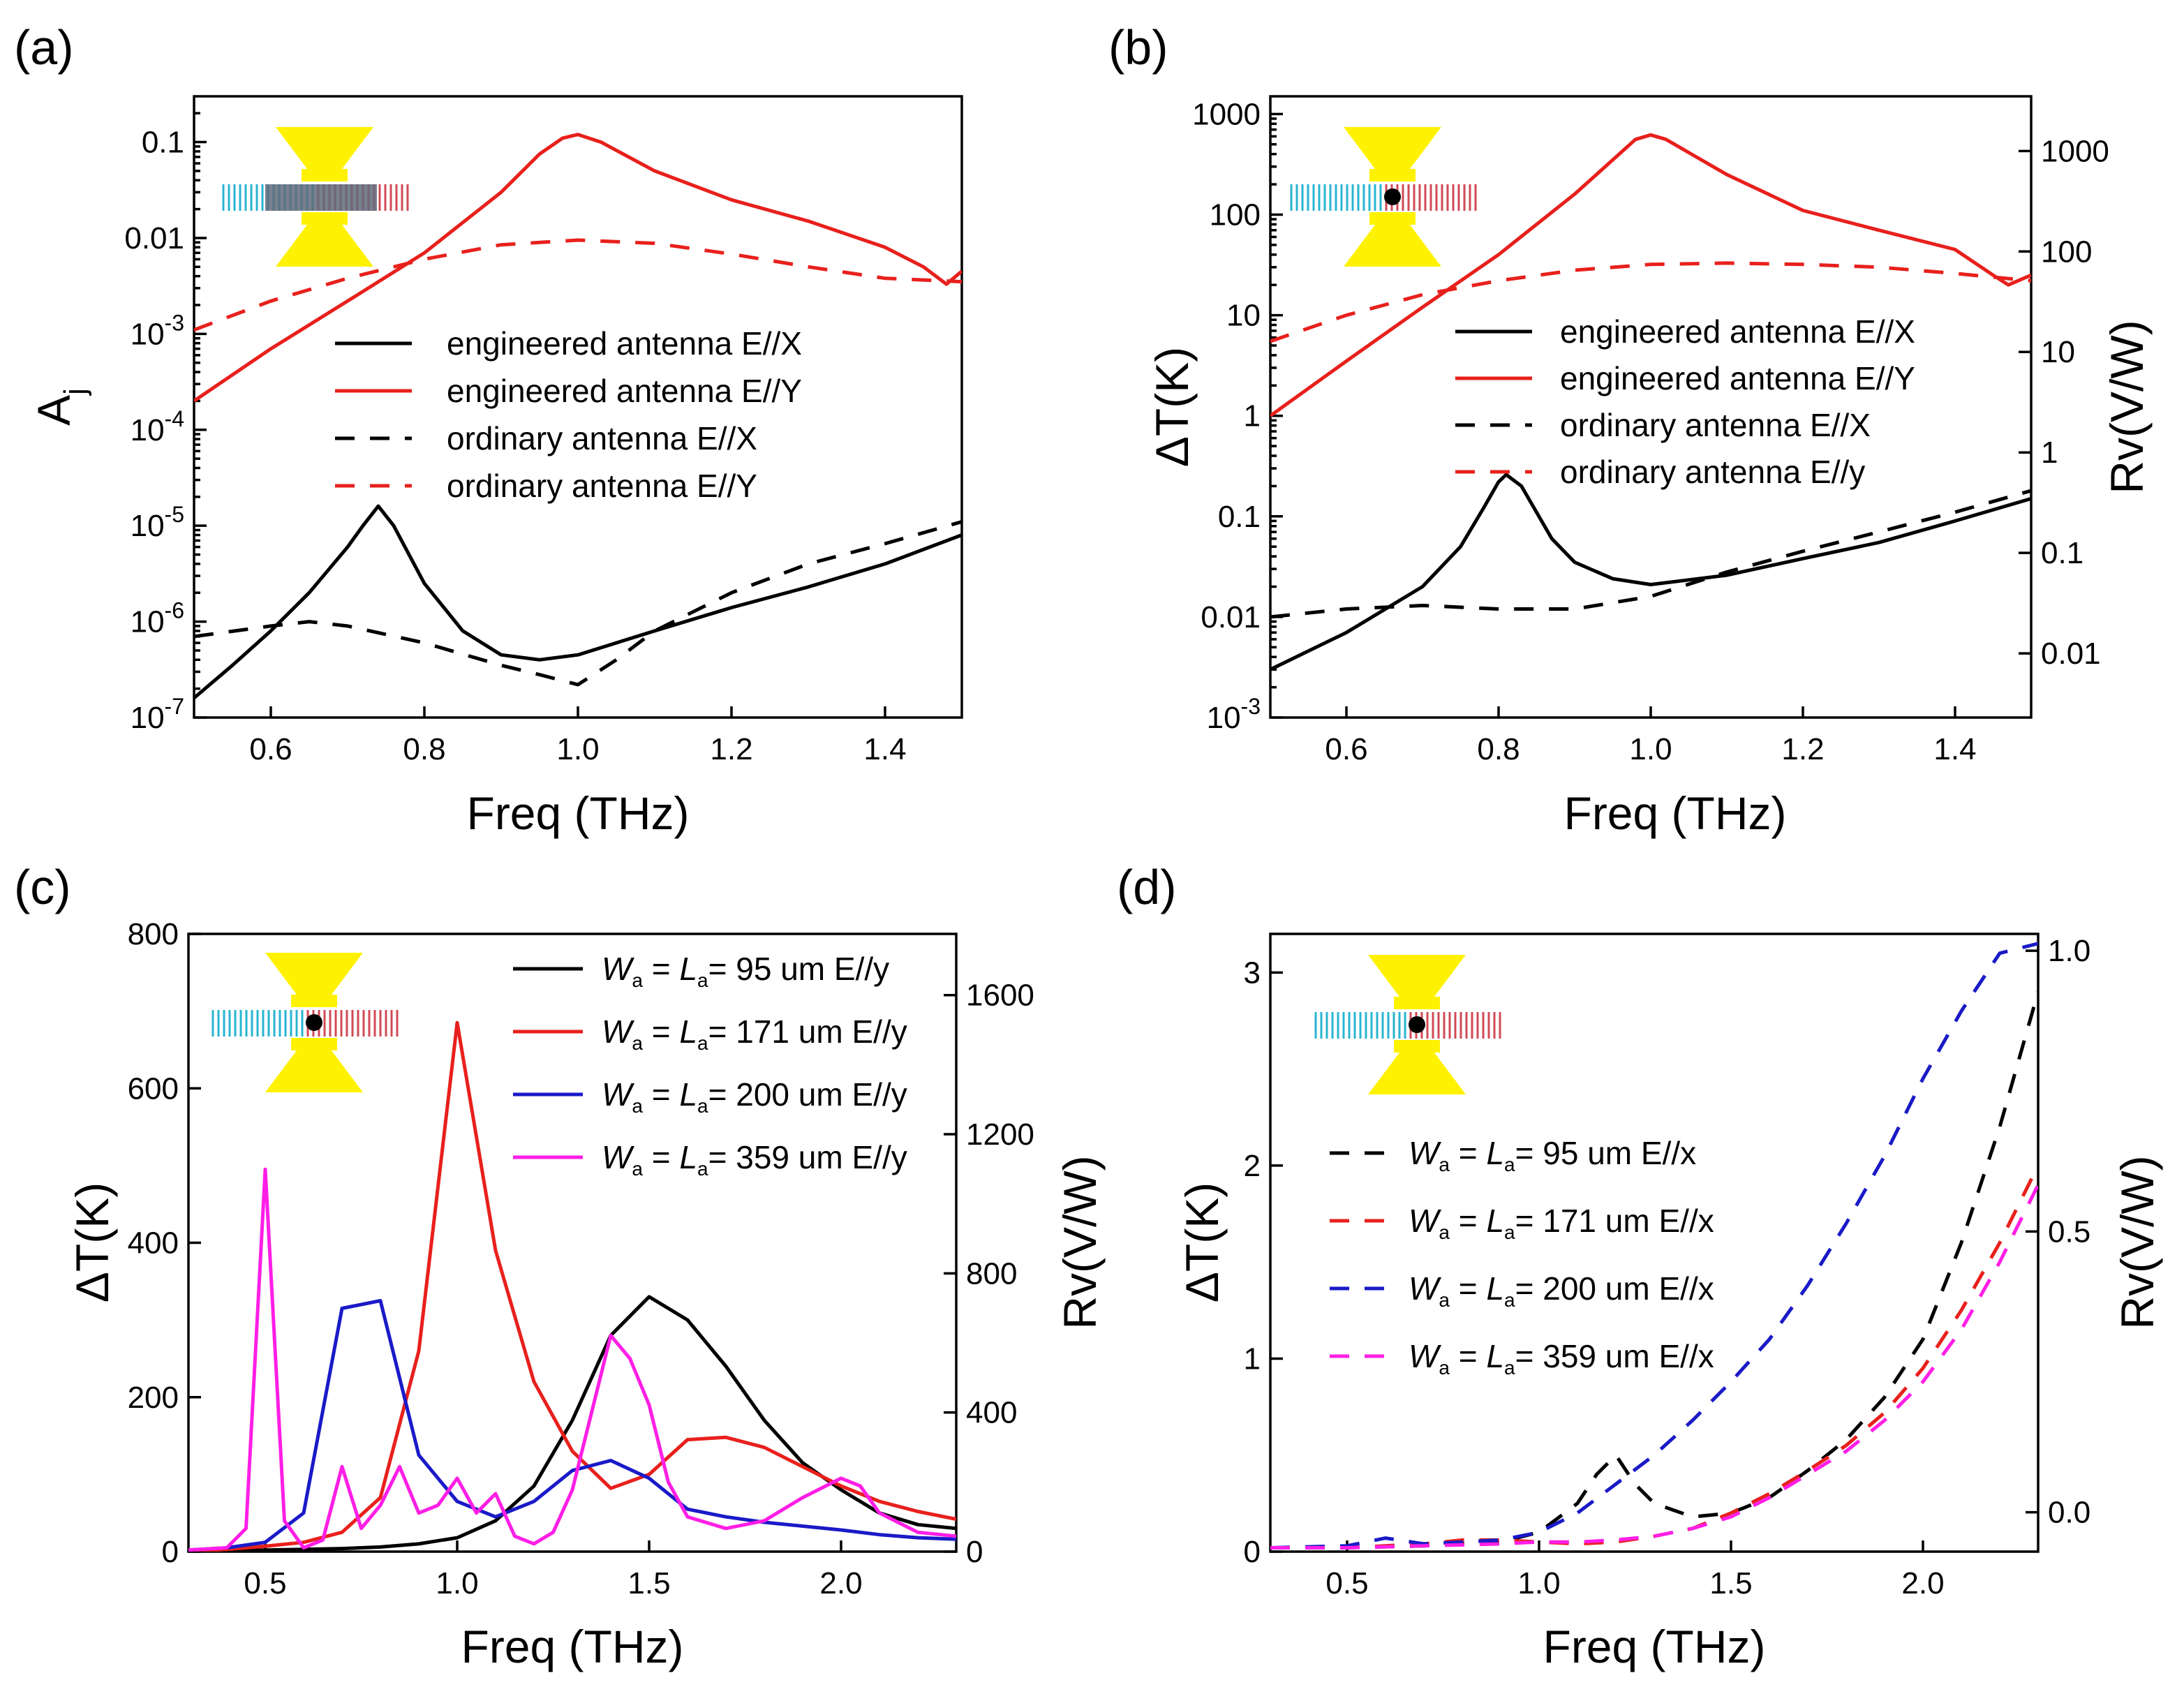 The width and height of the screenshot is (2184, 1694). I want to click on x-axis-title-d: Freq (THz), so click(1655, 1646).